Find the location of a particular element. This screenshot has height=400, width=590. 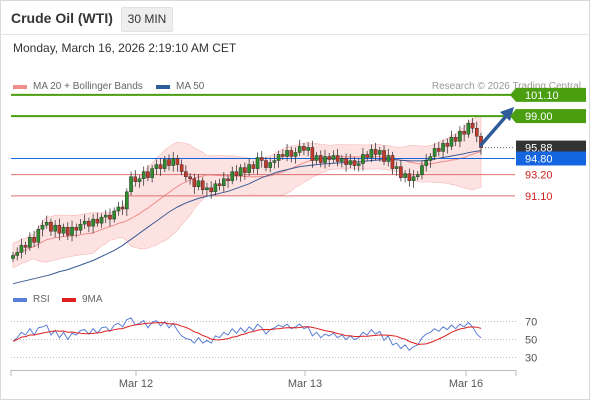

price-label-99-00: 99.00 is located at coordinates (539, 117).